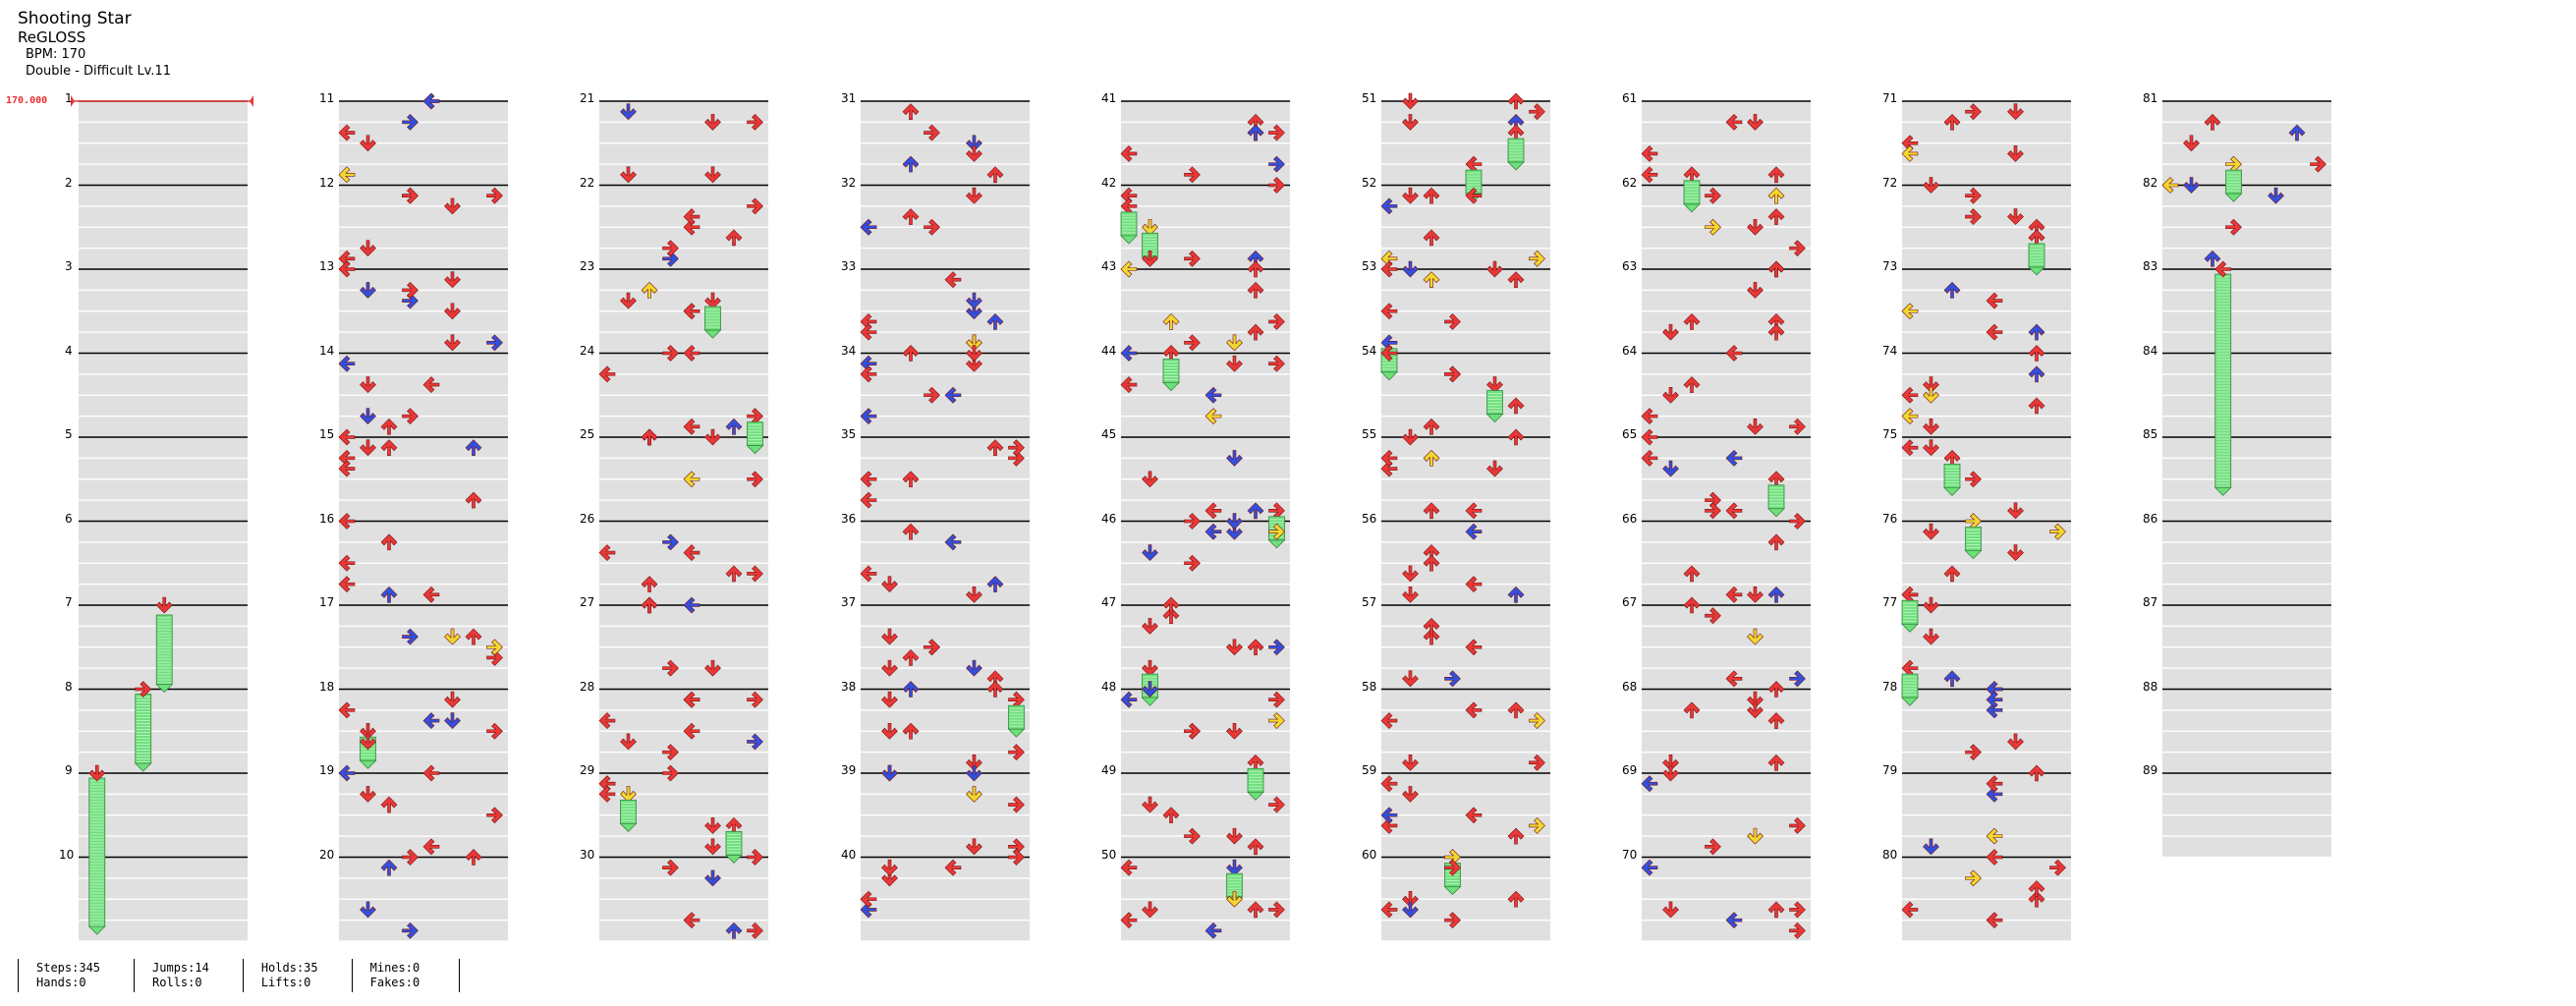 The width and height of the screenshot is (2576, 1006). I want to click on measure-number: 16, so click(327, 518).